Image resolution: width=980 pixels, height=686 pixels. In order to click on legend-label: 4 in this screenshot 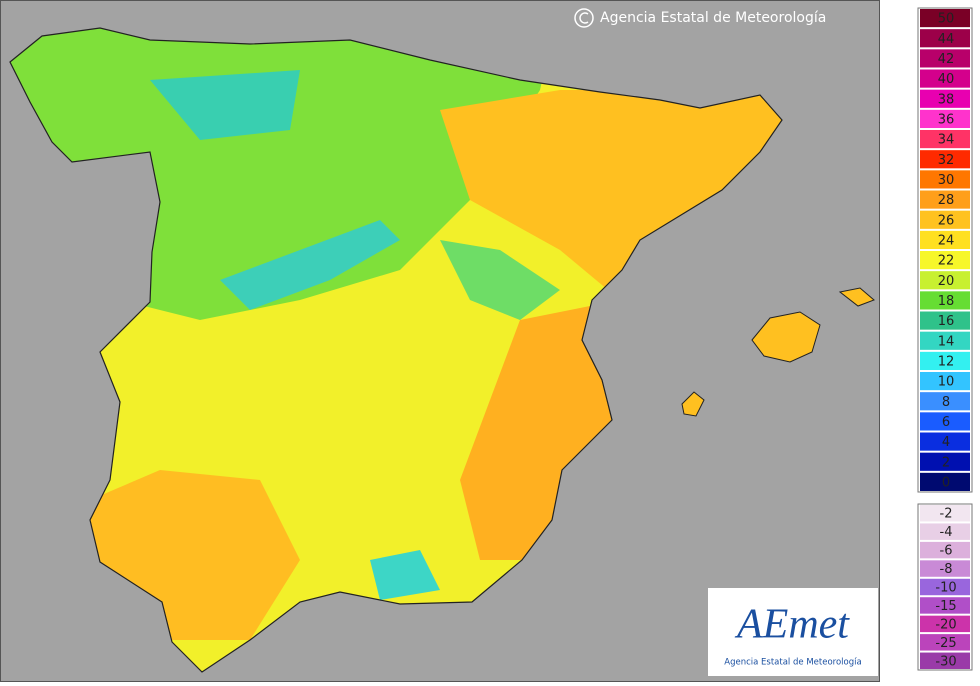, I will do `click(946, 442)`.